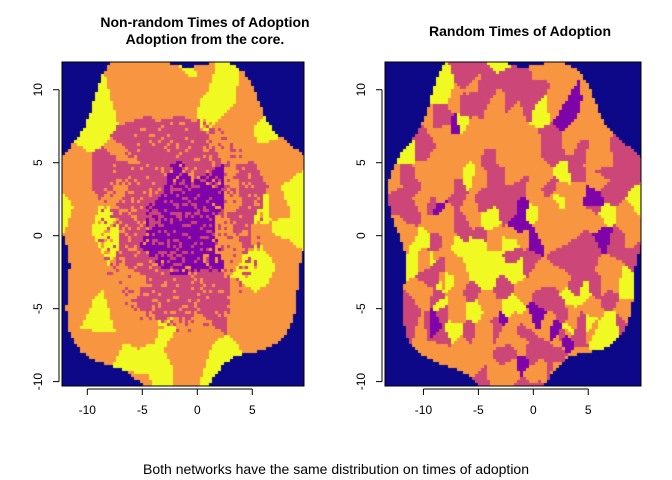 The image size is (672, 480). I want to click on chart-2-title-line1: Random Times of Adoption, so click(520, 31).